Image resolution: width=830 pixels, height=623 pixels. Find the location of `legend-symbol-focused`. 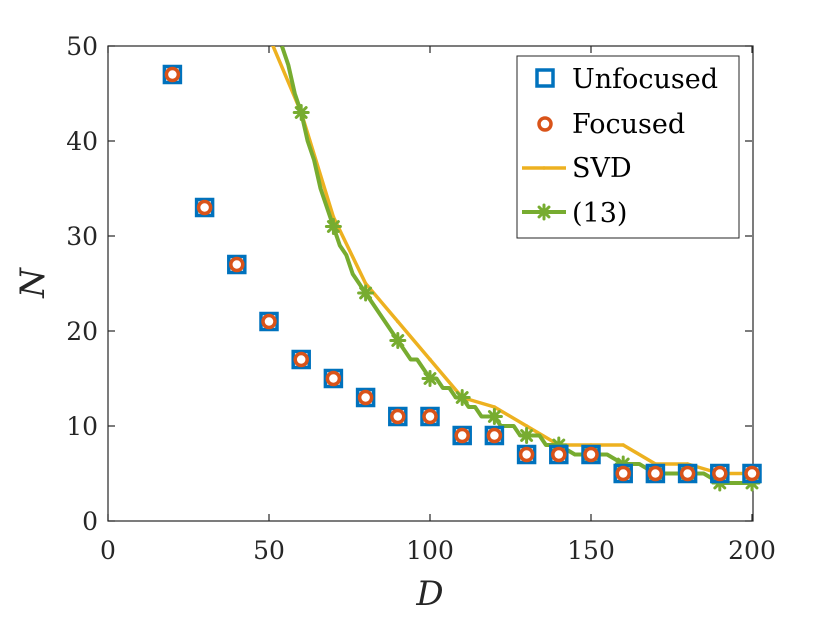

legend-symbol-focused is located at coordinates (545, 124).